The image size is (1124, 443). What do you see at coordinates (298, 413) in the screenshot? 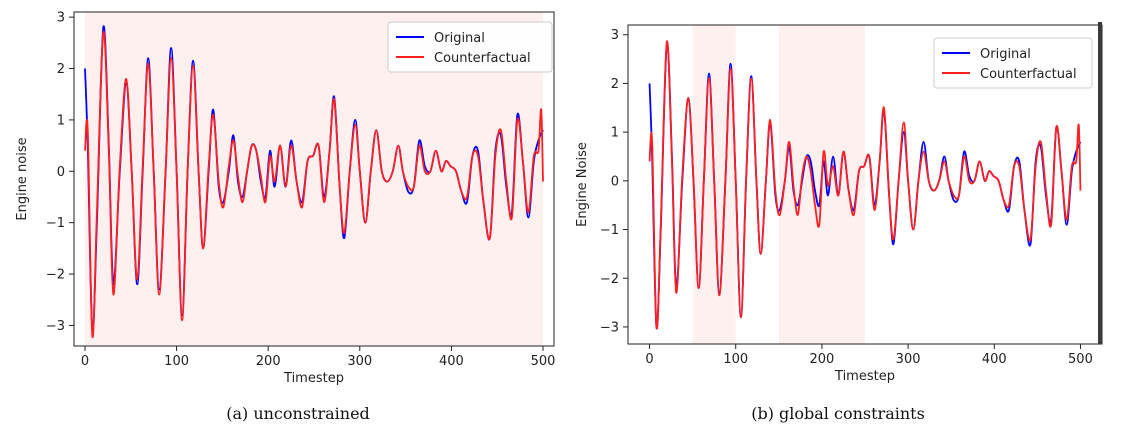
I see `caption-a: (a) unconstrained` at bounding box center [298, 413].